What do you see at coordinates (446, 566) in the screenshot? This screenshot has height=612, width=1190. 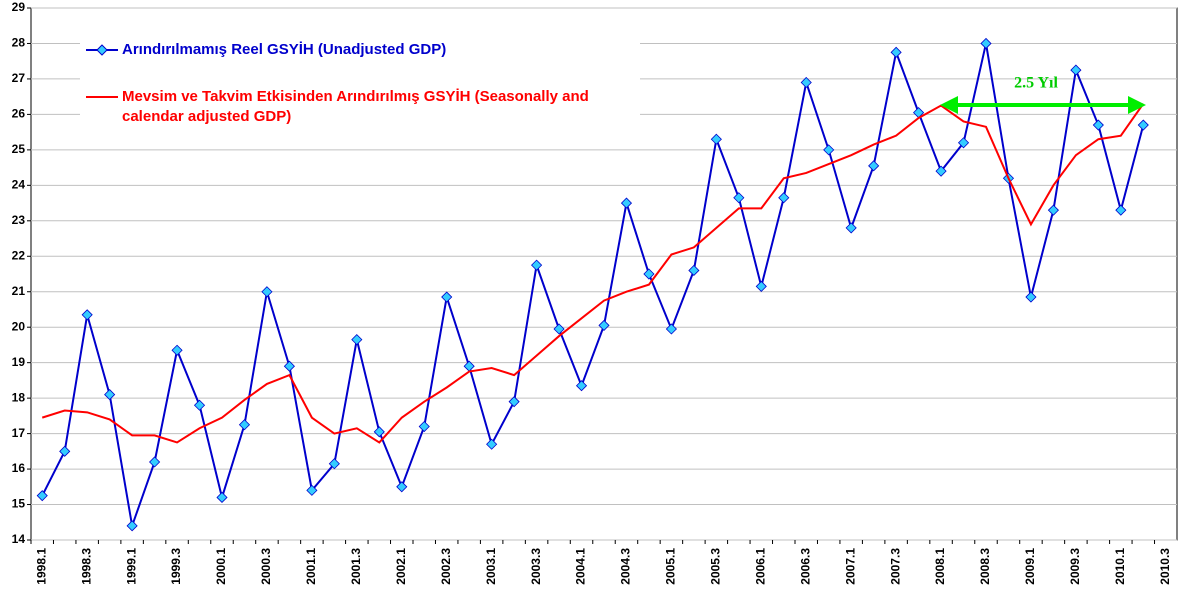 I see `x-tick-label: 2002.3` at bounding box center [446, 566].